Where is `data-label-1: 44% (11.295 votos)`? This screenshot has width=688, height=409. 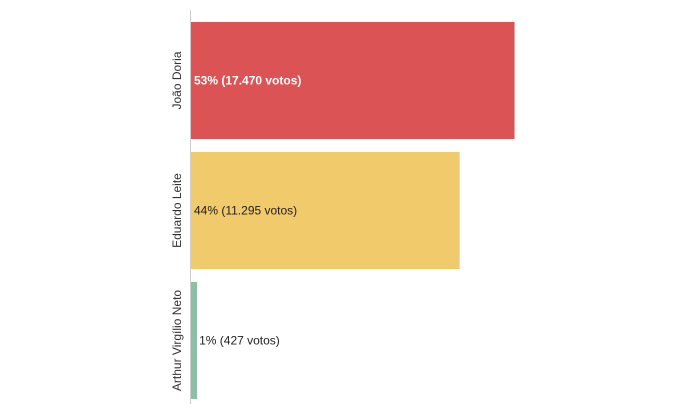
data-label-1: 44% (11.295 votos) is located at coordinates (245, 211).